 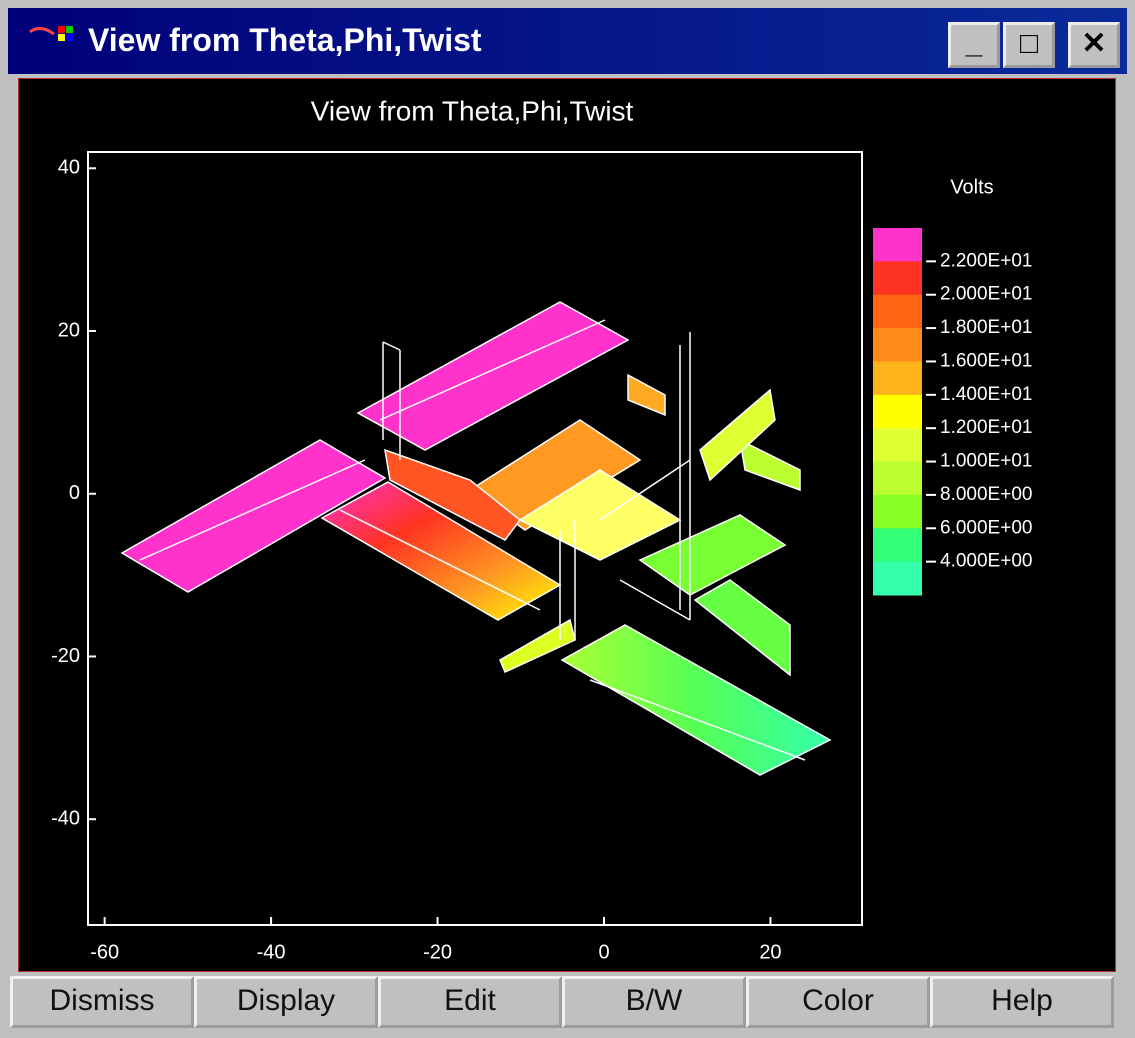 I want to click on minimize-button: _, so click(x=974, y=45).